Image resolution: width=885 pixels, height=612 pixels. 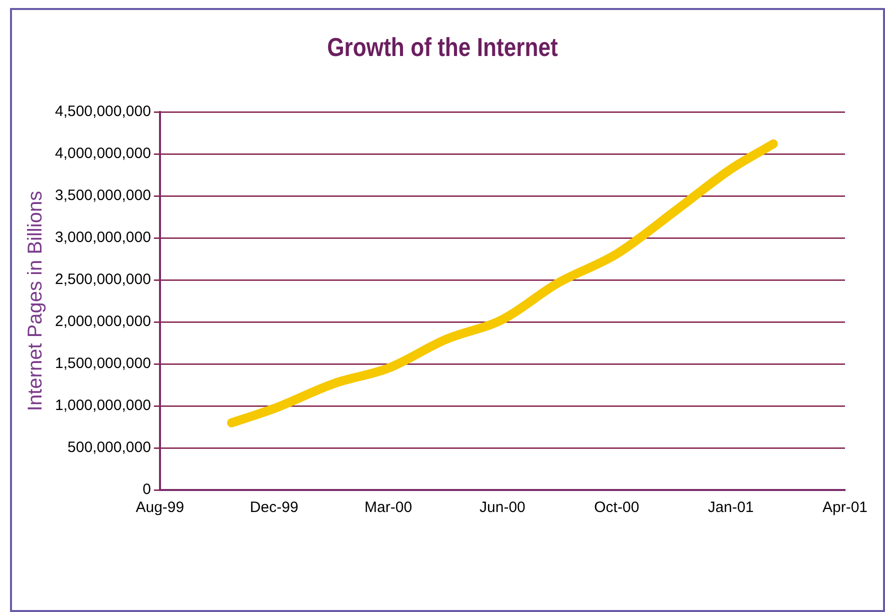 I want to click on chart-title: Growth of the Internet, so click(x=442, y=47).